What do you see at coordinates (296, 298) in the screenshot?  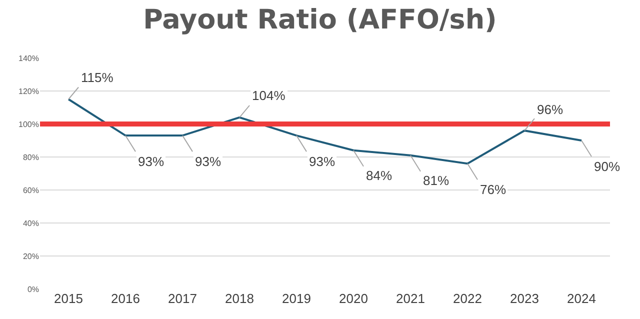 I see `x-tick-label: 2019` at bounding box center [296, 298].